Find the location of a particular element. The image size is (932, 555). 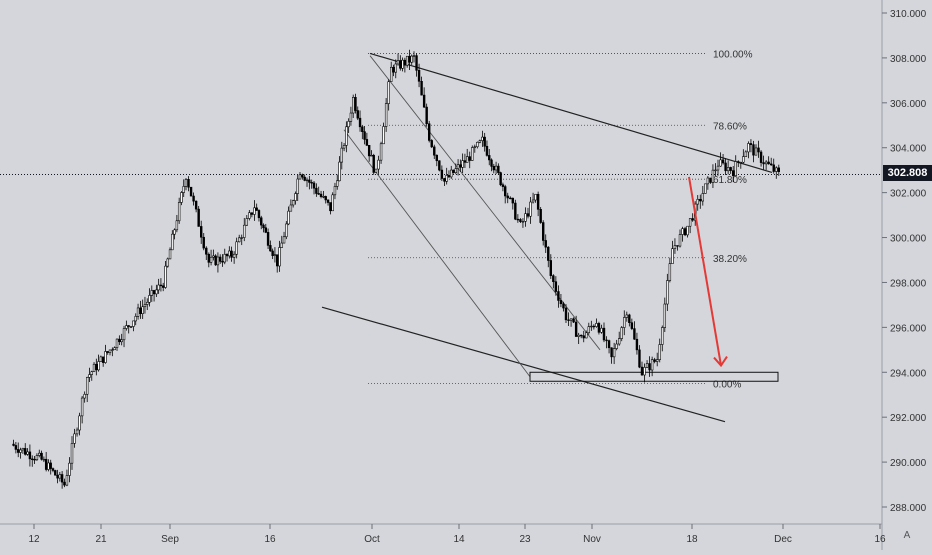

upper-trend-line is located at coordinates (571, 113).